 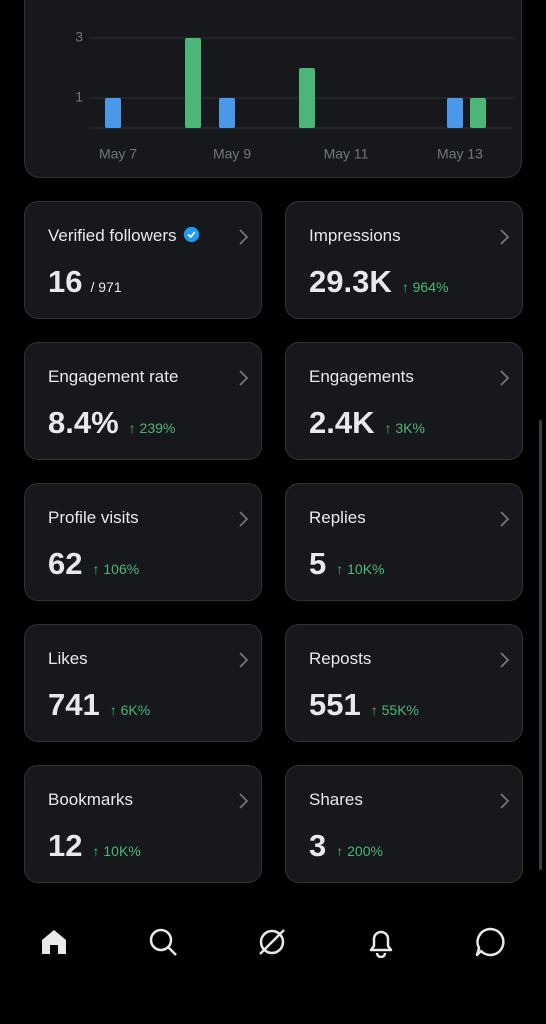 I want to click on card-label: Profile visits, so click(x=93, y=518).